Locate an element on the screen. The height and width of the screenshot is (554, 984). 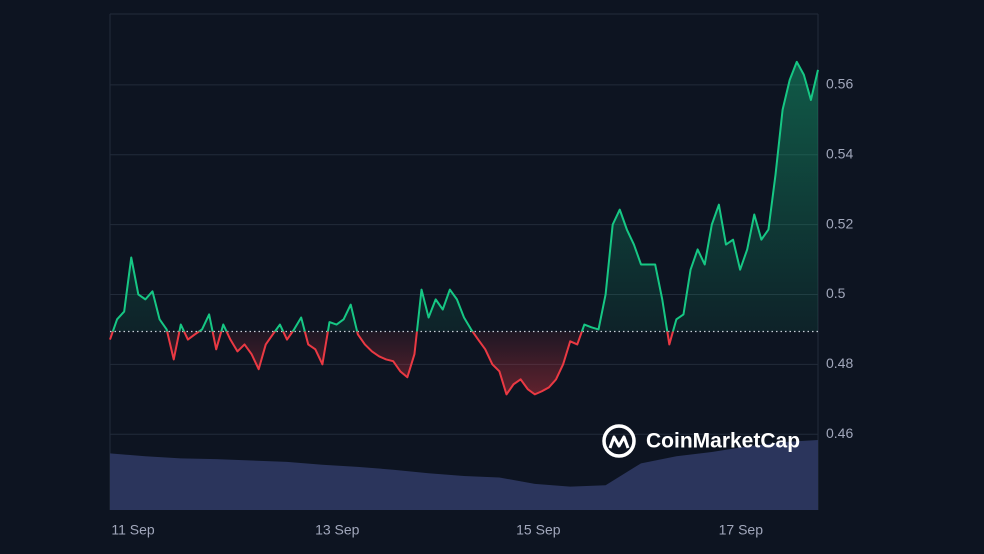
y-tick-label: 0.54 is located at coordinates (839, 153).